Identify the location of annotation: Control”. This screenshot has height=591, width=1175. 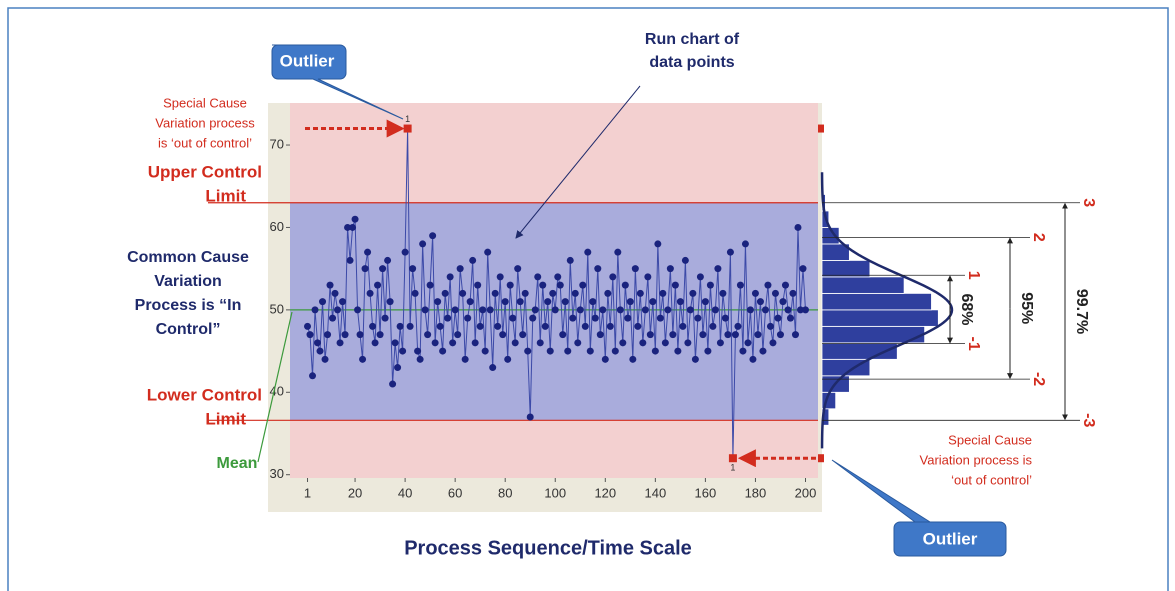
(188, 329).